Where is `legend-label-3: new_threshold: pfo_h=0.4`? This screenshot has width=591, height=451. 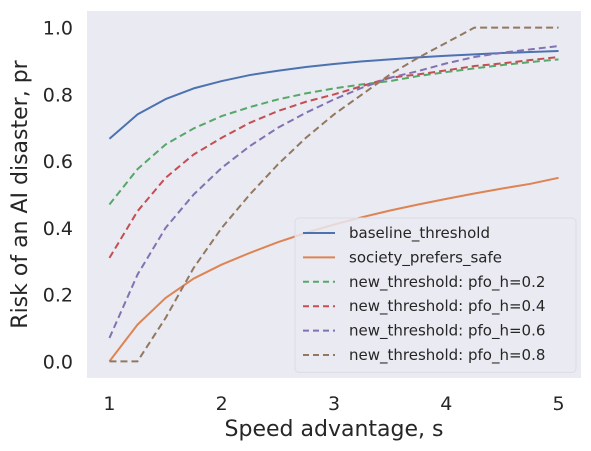
legend-label-3: new_threshold: pfo_h=0.4 is located at coordinates (447, 306).